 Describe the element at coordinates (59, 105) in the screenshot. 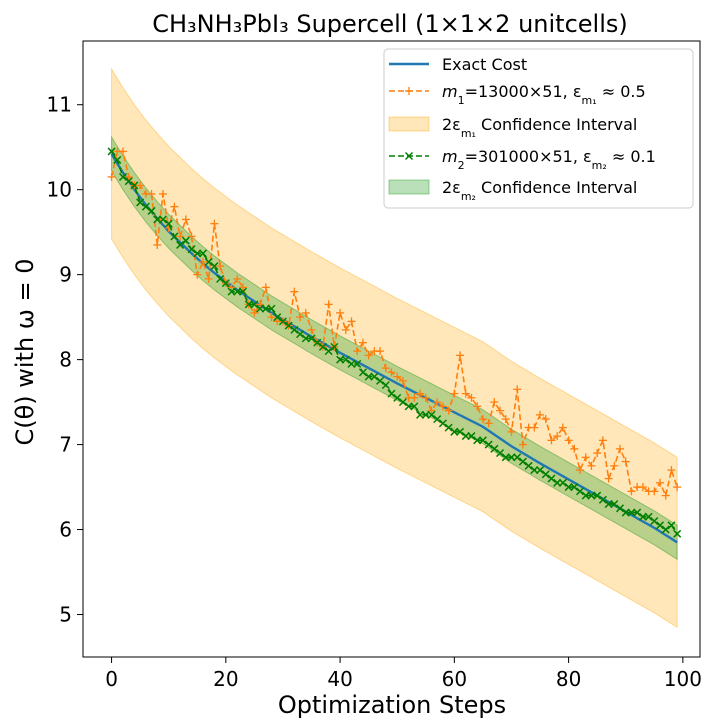

I see `y-tick-label-11: 11` at that location.